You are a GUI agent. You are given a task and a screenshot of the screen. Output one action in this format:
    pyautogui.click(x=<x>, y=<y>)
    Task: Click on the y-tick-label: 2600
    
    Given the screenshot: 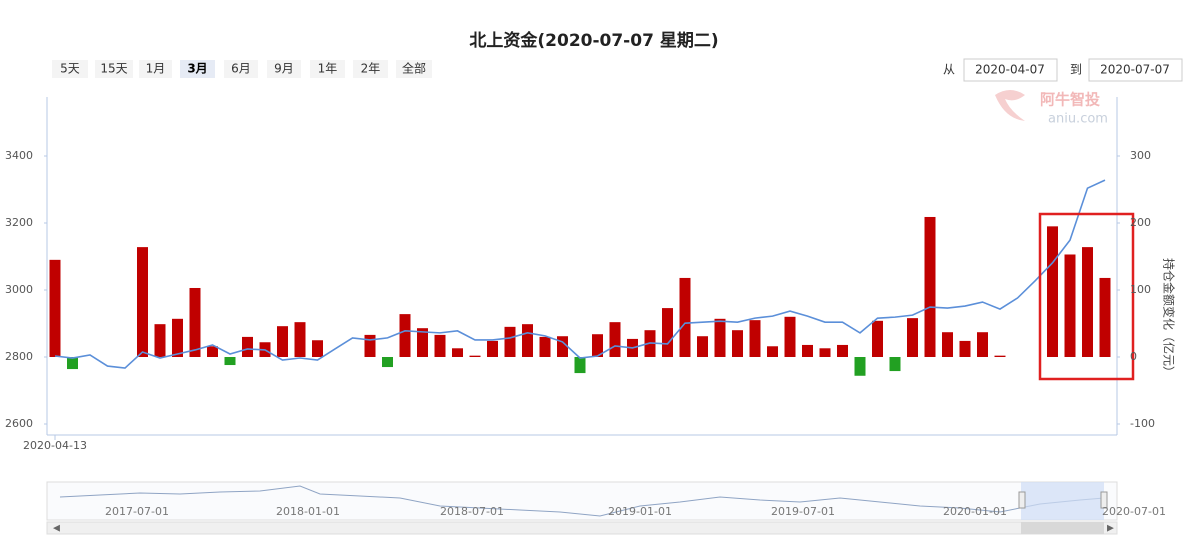 What is the action you would take?
    pyautogui.click(x=19, y=423)
    